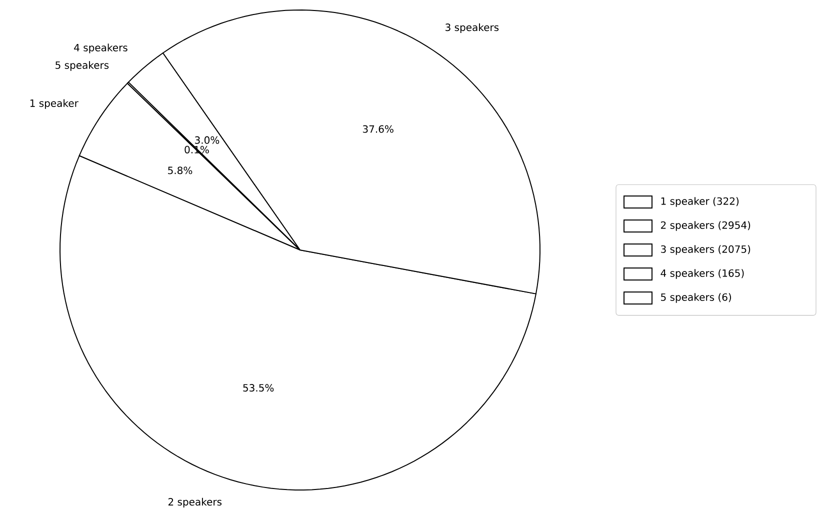 The height and width of the screenshot is (517, 825). What do you see at coordinates (82, 66) in the screenshot?
I see `slice-label: 5 speakers` at bounding box center [82, 66].